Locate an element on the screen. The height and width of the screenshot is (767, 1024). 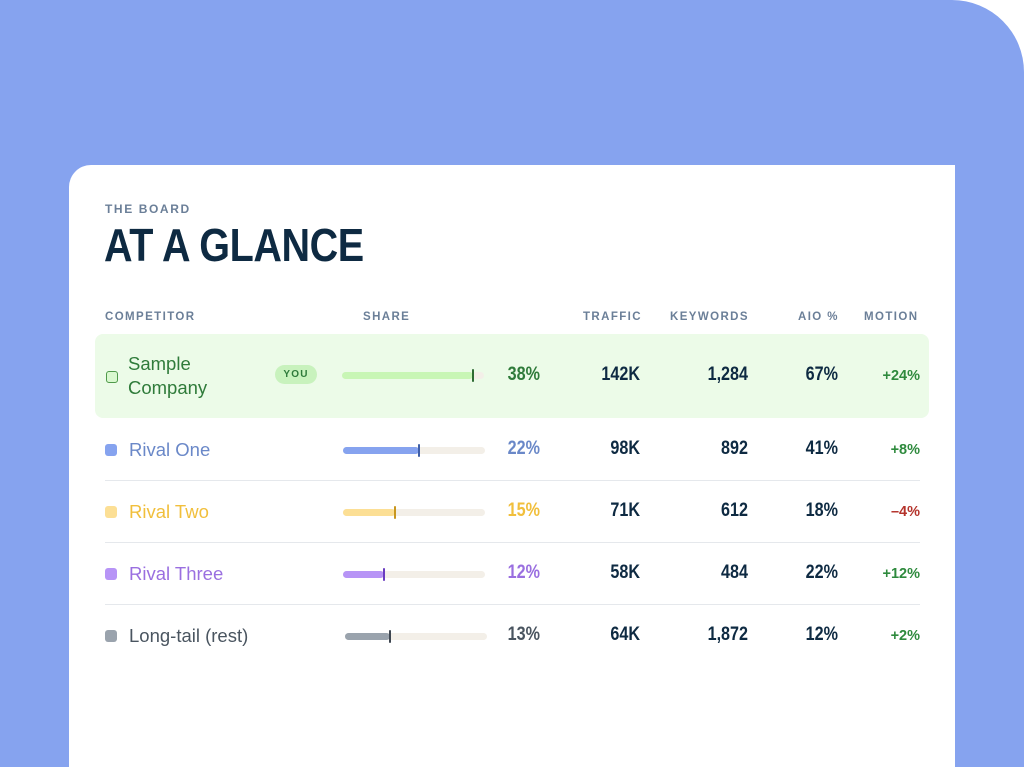
traffic-value: 58K is located at coordinates (625, 572).